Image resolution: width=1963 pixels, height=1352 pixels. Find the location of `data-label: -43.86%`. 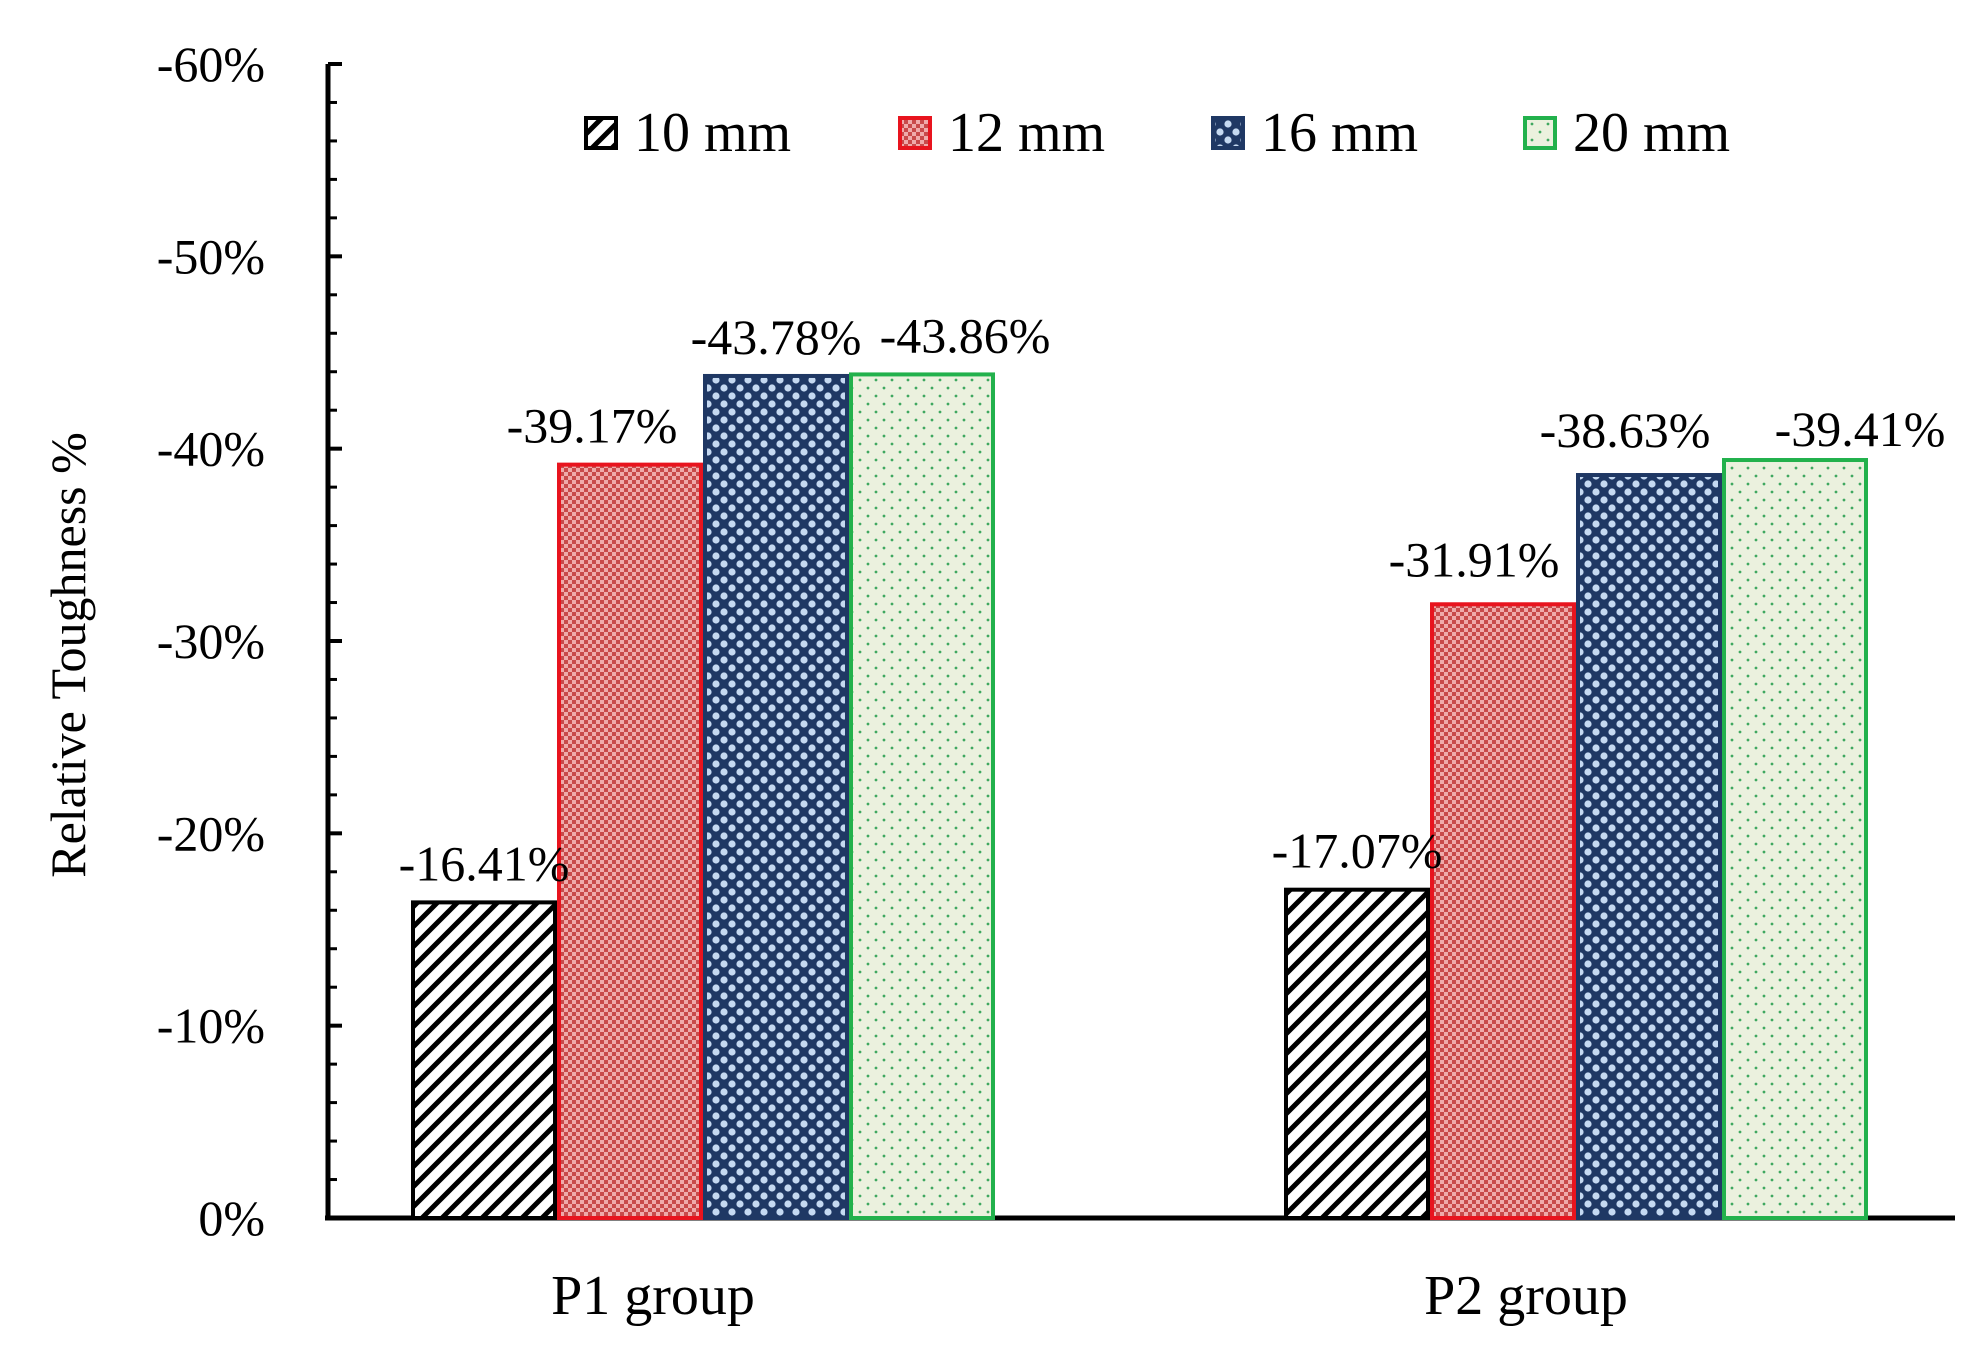

data-label: -43.86% is located at coordinates (965, 335).